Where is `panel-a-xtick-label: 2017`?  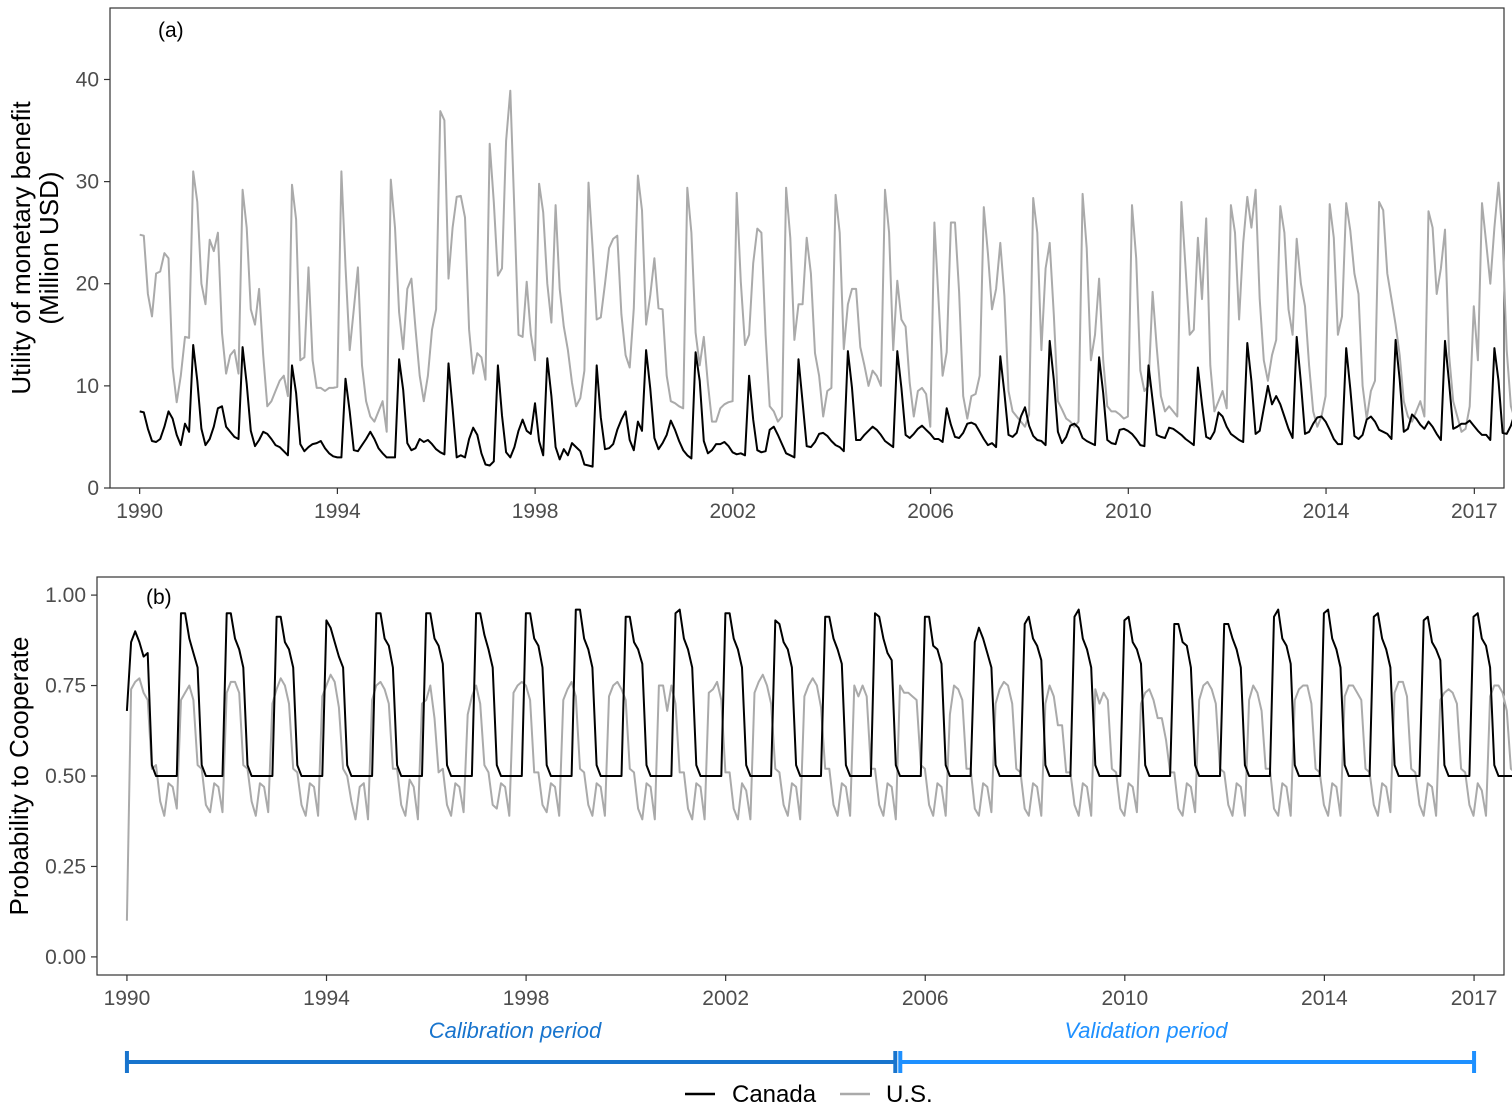
panel-a-xtick-label: 2017 is located at coordinates (1474, 511).